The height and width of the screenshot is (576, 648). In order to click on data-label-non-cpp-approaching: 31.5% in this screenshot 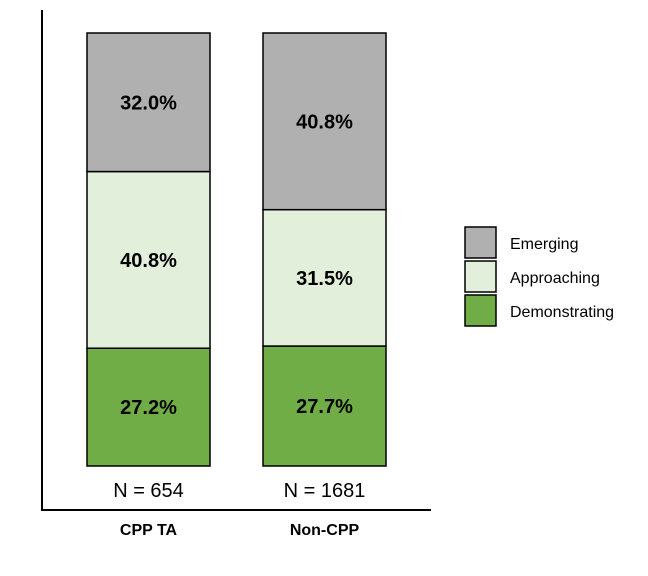, I will do `click(324, 279)`.